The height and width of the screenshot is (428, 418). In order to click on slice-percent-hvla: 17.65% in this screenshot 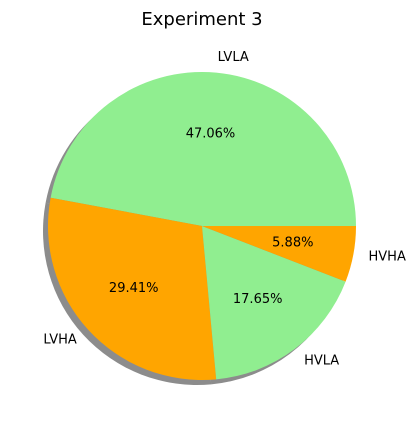, I will do `click(258, 299)`.